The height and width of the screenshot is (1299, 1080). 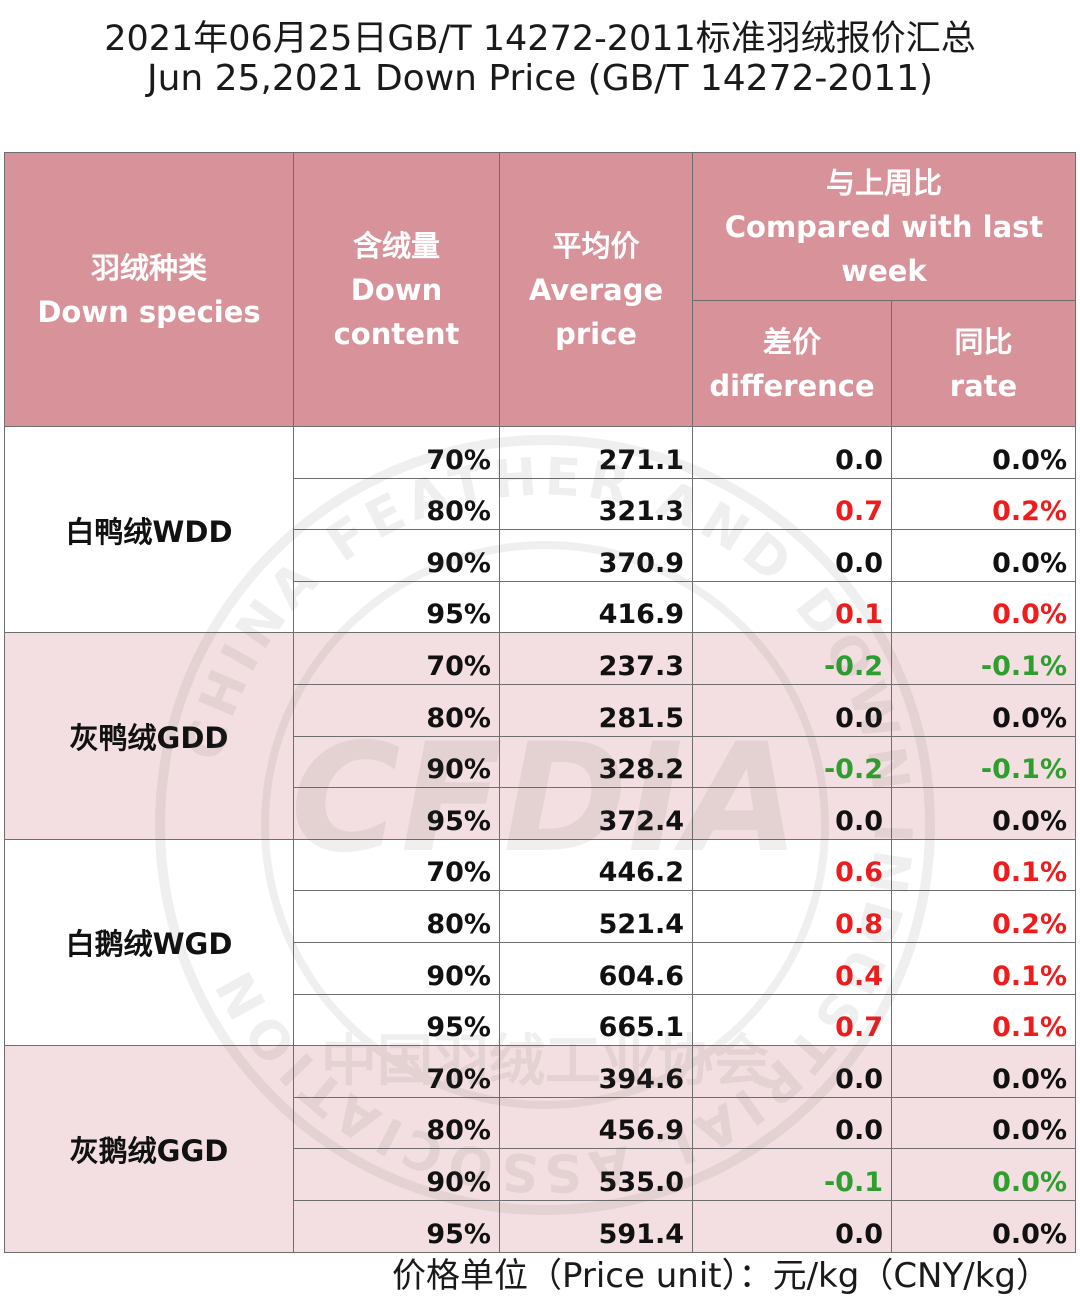 I want to click on header-content: 含绒量 Down content, so click(x=396, y=289).